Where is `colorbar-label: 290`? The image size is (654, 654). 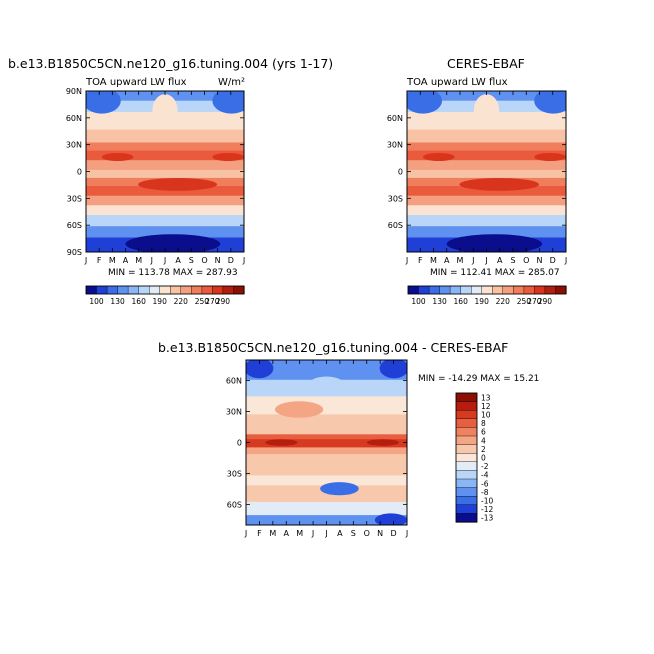 colorbar-label: 290 is located at coordinates (223, 301).